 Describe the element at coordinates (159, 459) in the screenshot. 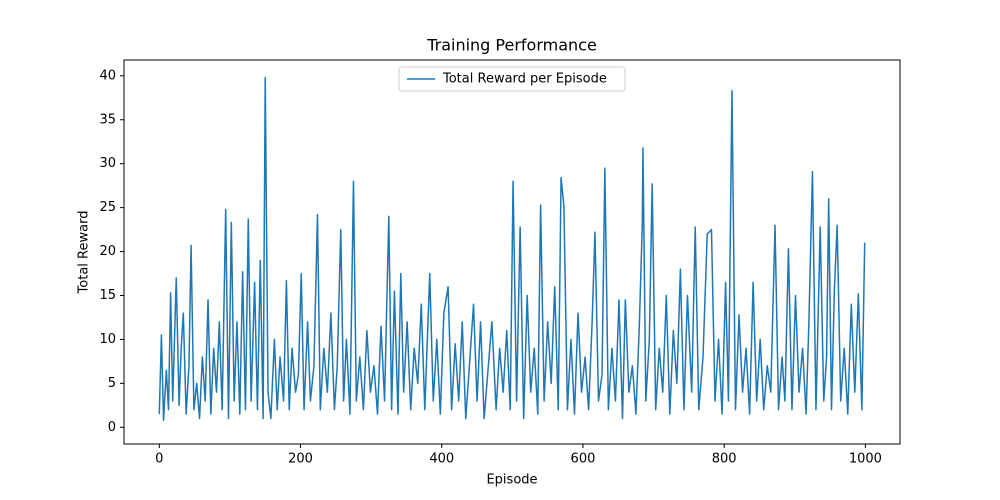

I see `x-tick-label: 0` at that location.